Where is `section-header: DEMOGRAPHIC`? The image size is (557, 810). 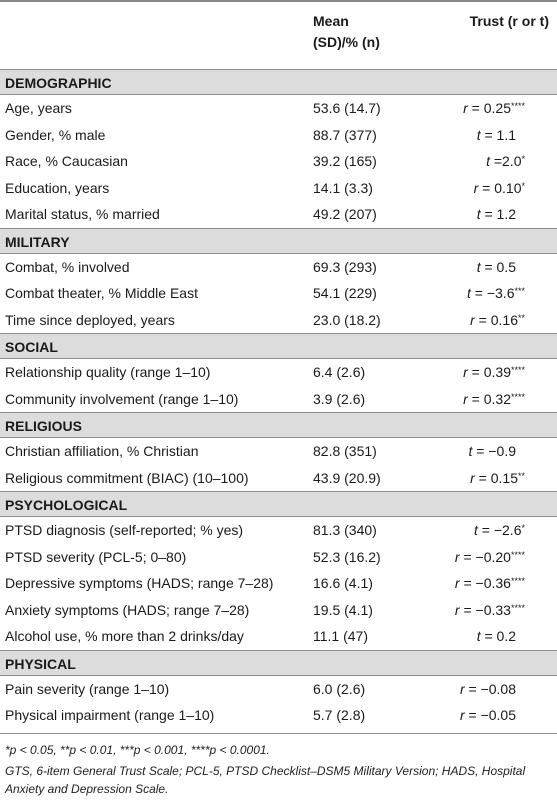
section-header: DEMOGRAPHIC is located at coordinates (278, 82).